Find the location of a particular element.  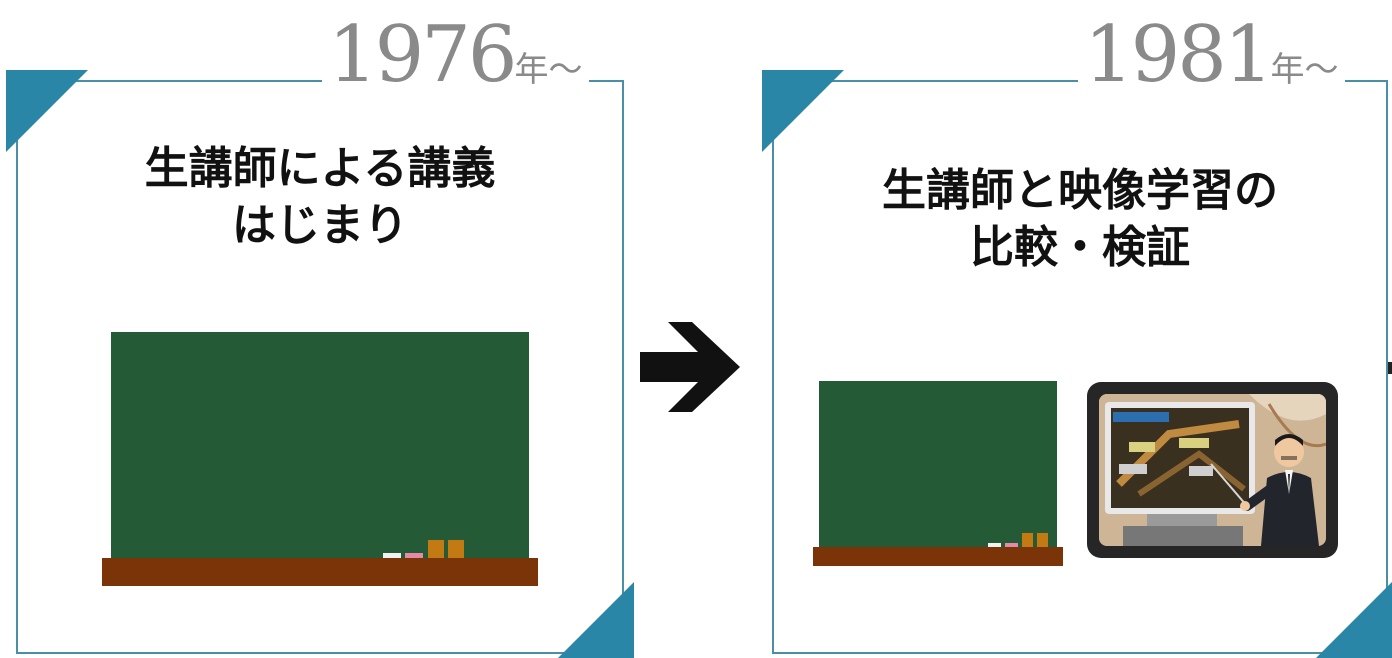

lecture-scene-illustration is located at coordinates (1212, 470).